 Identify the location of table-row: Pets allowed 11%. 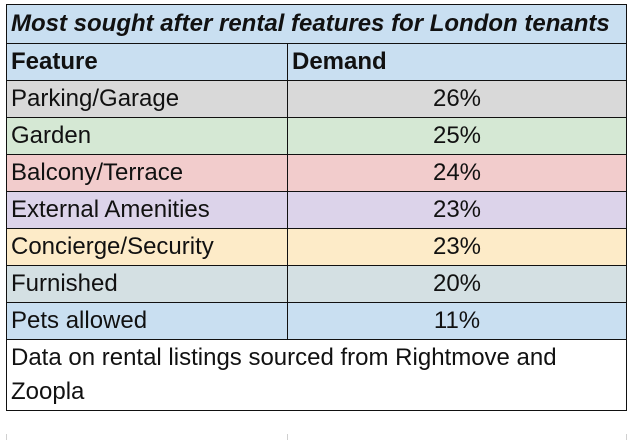
(317, 321).